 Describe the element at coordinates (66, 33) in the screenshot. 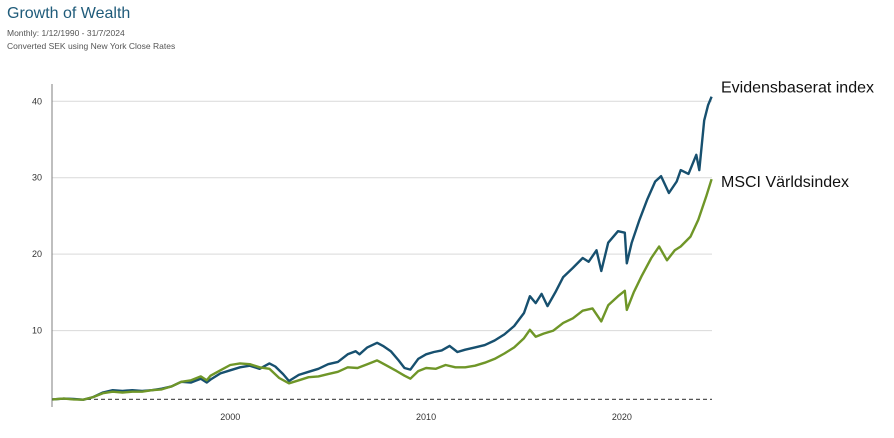

I see `chart-period: Monthly: 1/12/1990 - 31/7/2024` at that location.